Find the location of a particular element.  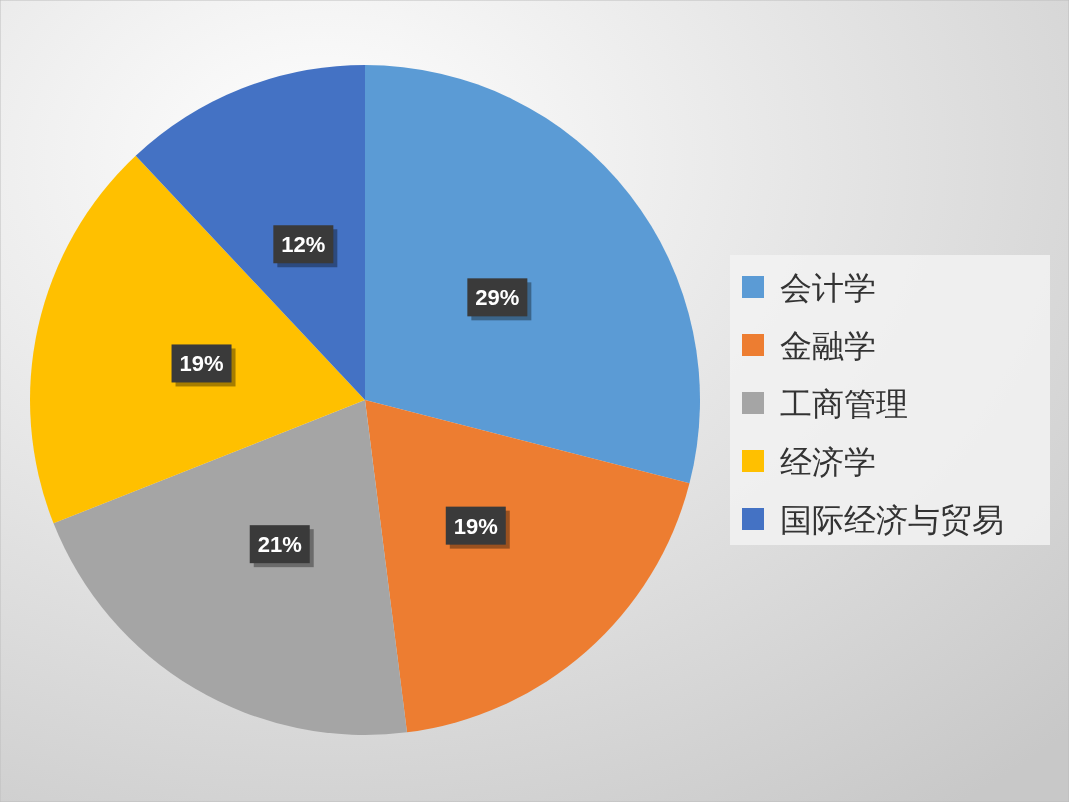

data-label: 12% is located at coordinates (303, 245).